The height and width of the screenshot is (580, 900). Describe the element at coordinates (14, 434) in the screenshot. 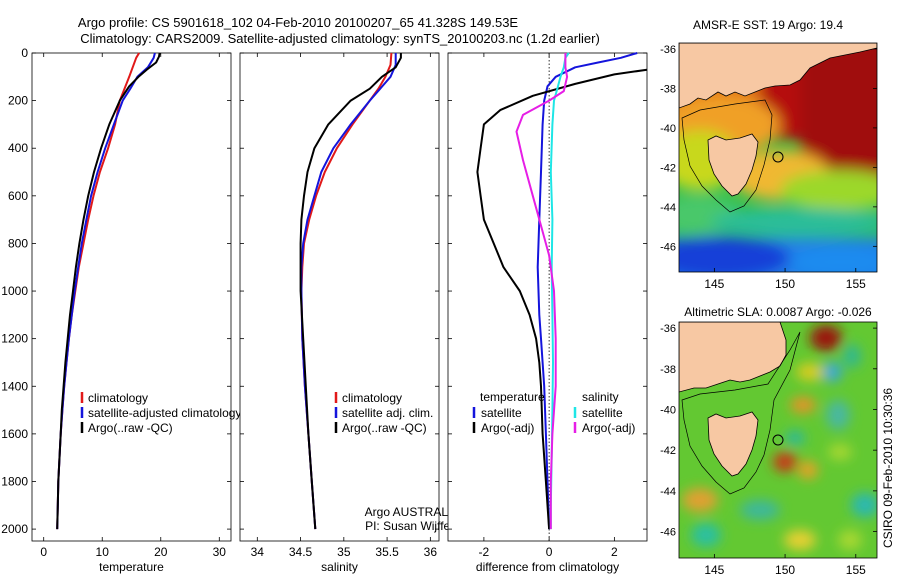

I see `y-tick-label: 1600` at that location.